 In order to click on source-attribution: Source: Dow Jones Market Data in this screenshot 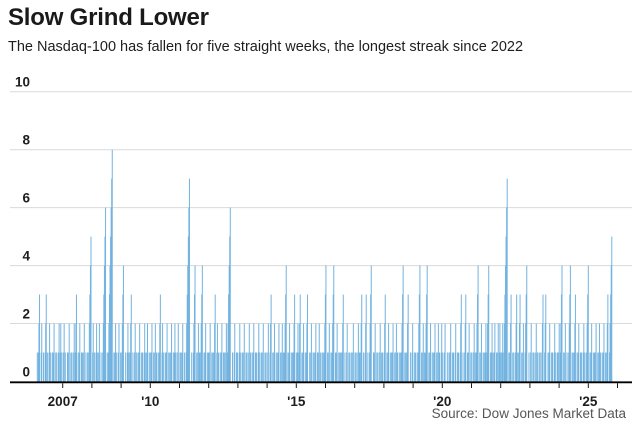, I will do `click(528, 413)`.